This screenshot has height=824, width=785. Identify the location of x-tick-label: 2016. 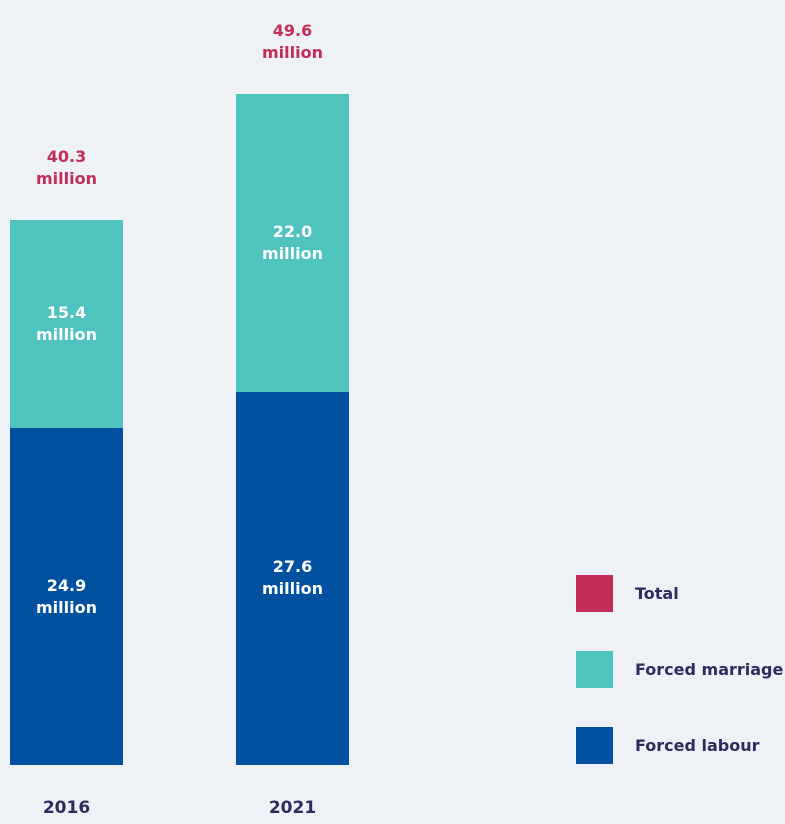
(66, 808).